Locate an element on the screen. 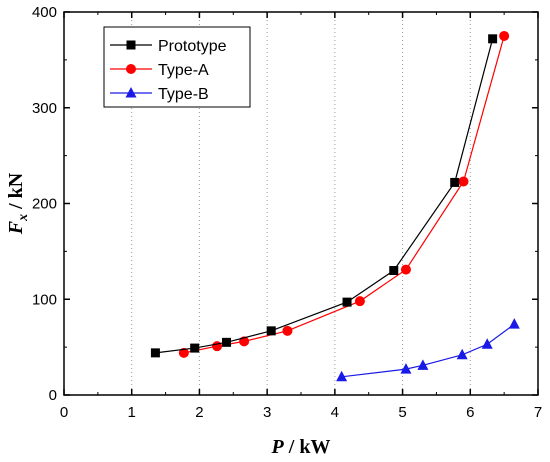 The width and height of the screenshot is (550, 462). x-tick-label: 3 is located at coordinates (267, 412).